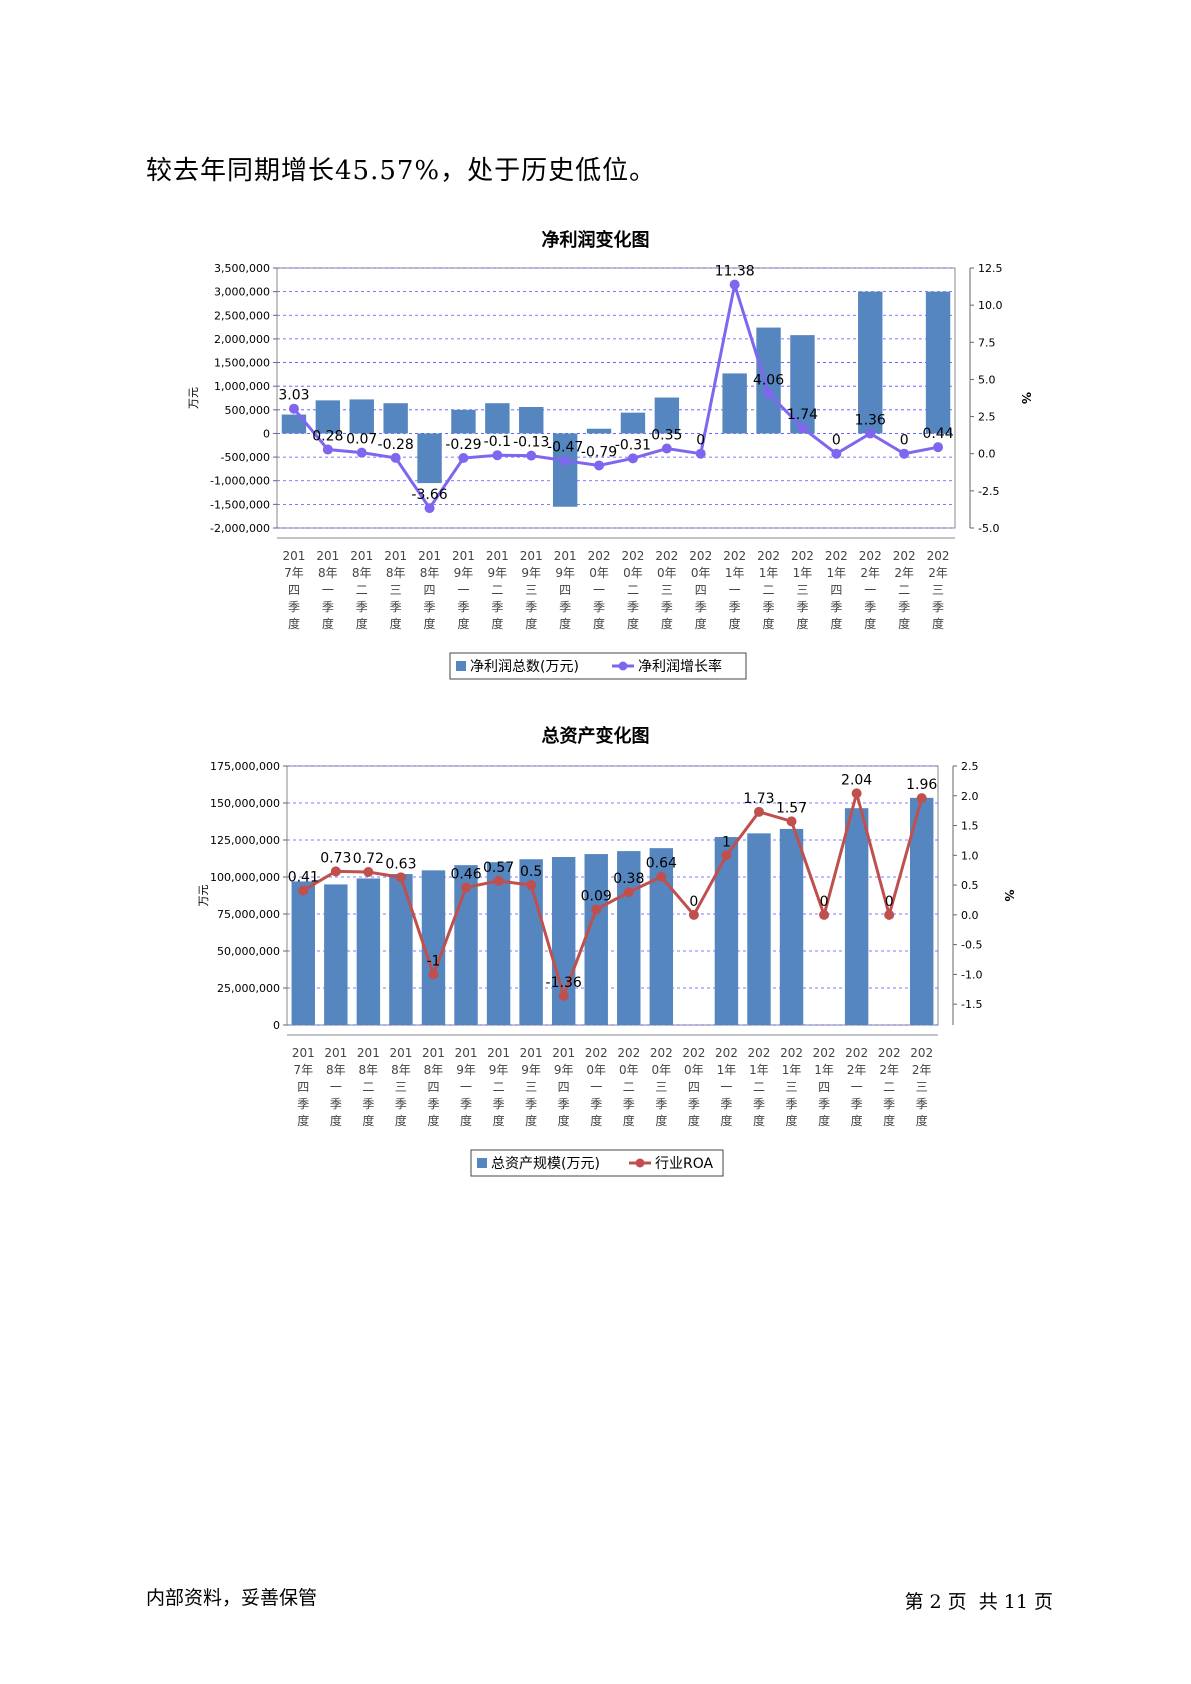  What do you see at coordinates (242, 339) in the screenshot?
I see `left-tick-label: 2,000,000` at bounding box center [242, 339].